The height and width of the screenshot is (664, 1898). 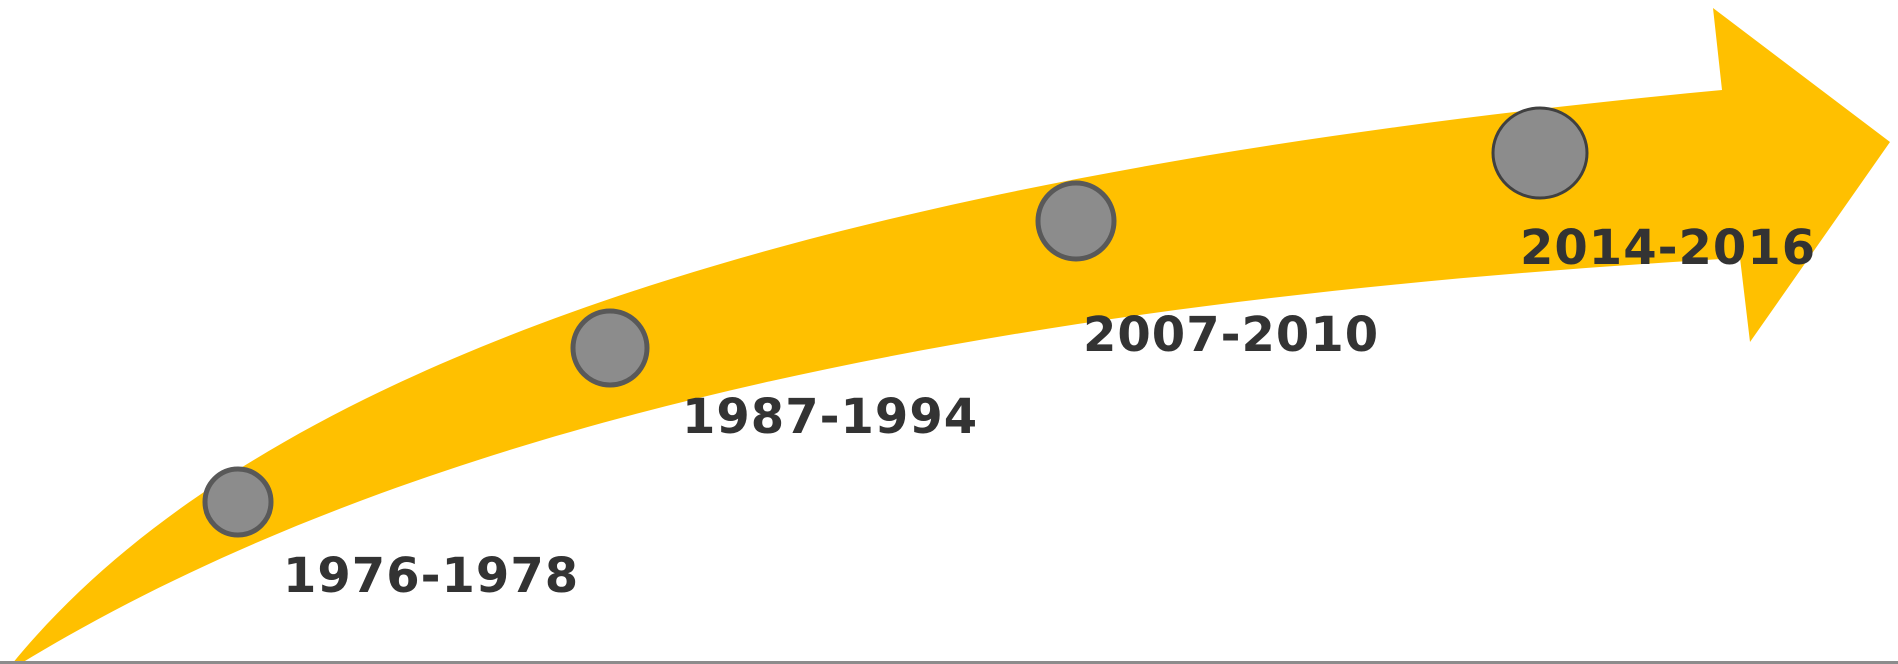 I want to click on milestone-label-1976-1978: 1976-1978, so click(x=431, y=576).